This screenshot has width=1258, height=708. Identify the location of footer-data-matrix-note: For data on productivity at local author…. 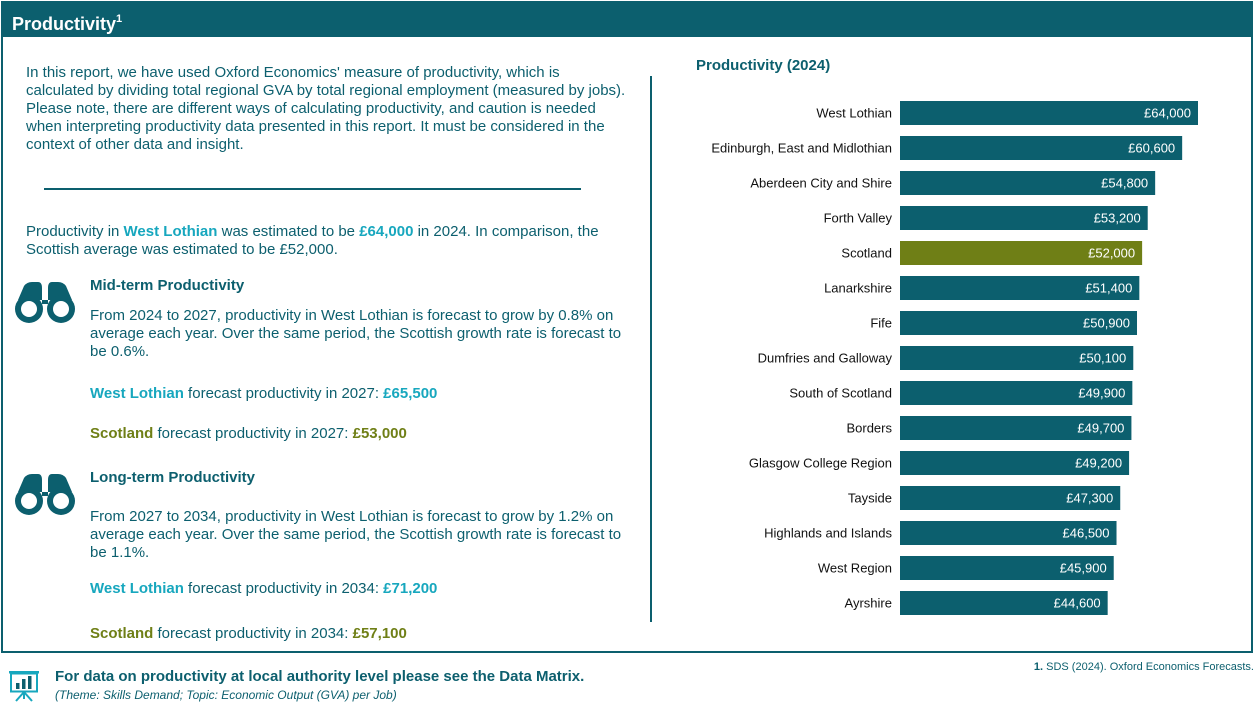
(320, 676).